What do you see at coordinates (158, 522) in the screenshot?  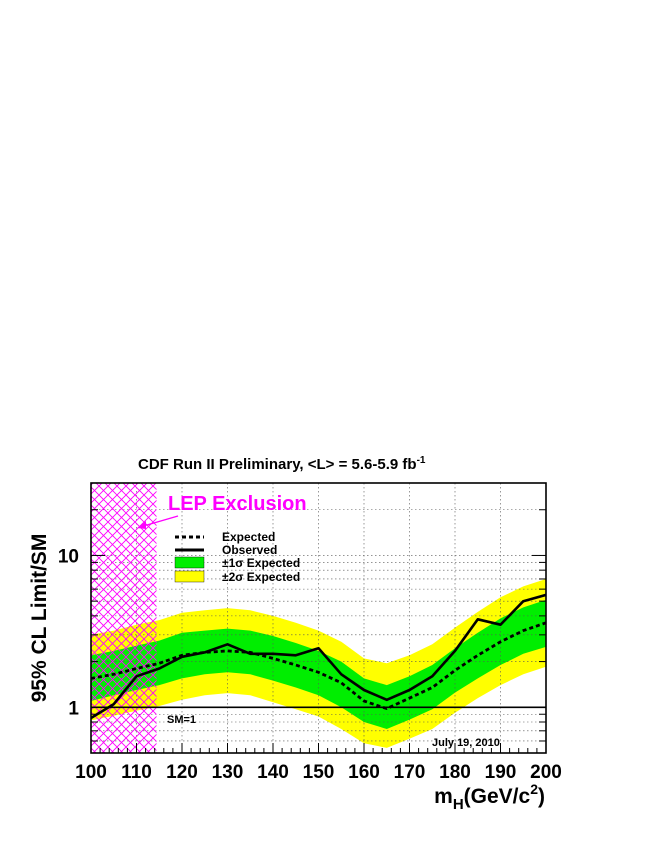 I see `lep-arrow` at bounding box center [158, 522].